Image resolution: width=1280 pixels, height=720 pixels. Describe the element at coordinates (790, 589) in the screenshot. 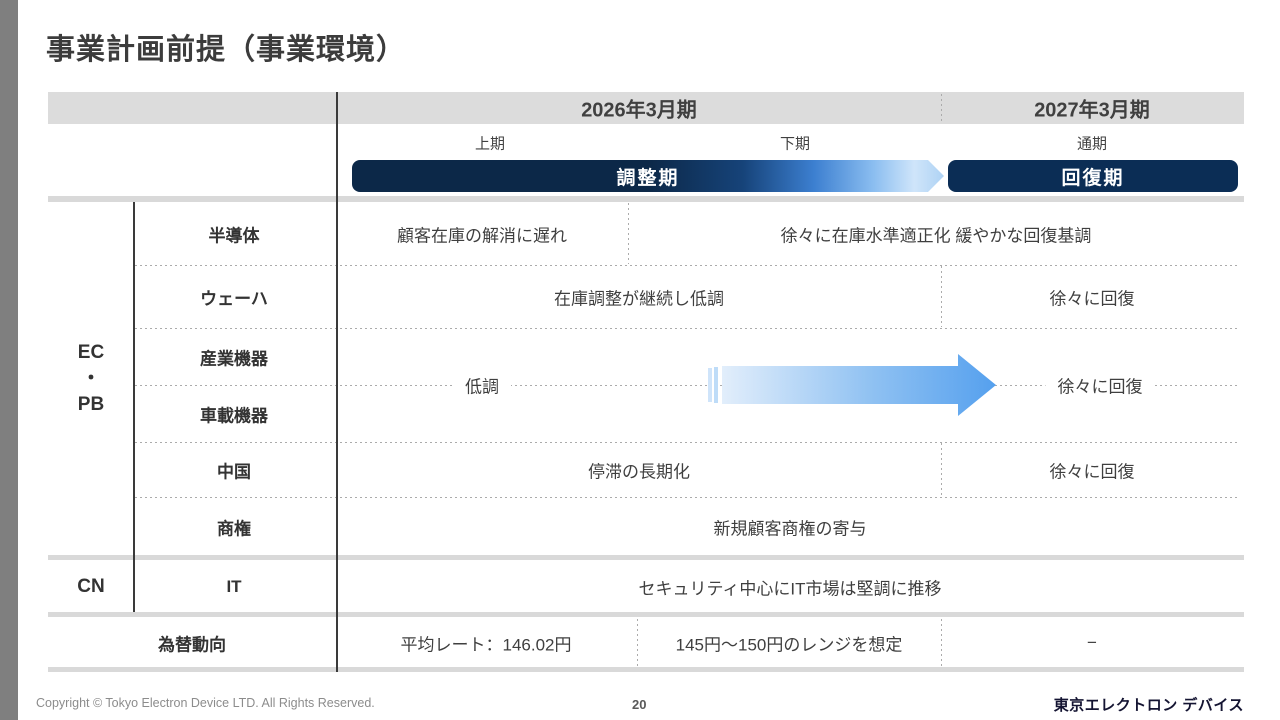

I see `cell-it-all: セキュリティ中心にIT市場は堅調に推移` at that location.